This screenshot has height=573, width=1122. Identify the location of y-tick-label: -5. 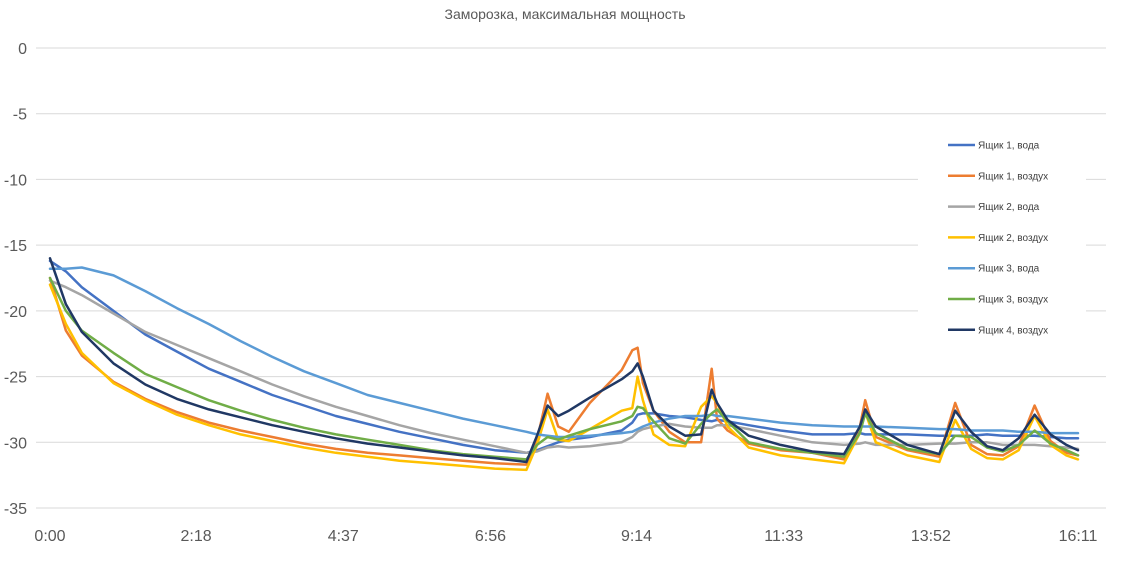
(20, 115).